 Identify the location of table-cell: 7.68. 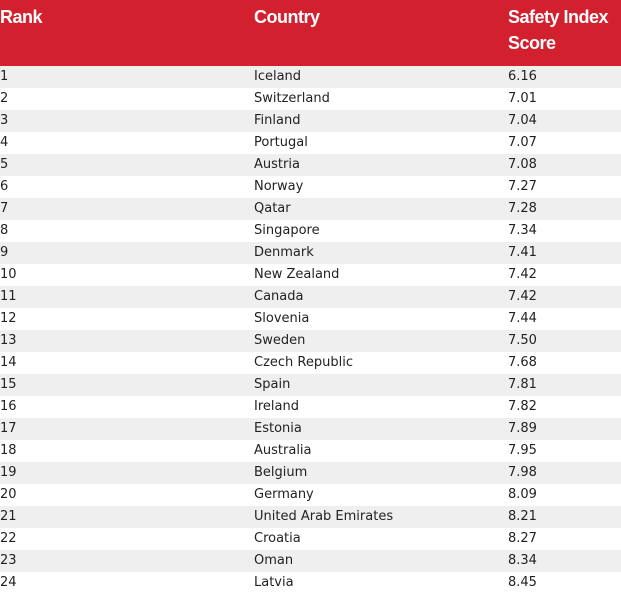
(522, 362).